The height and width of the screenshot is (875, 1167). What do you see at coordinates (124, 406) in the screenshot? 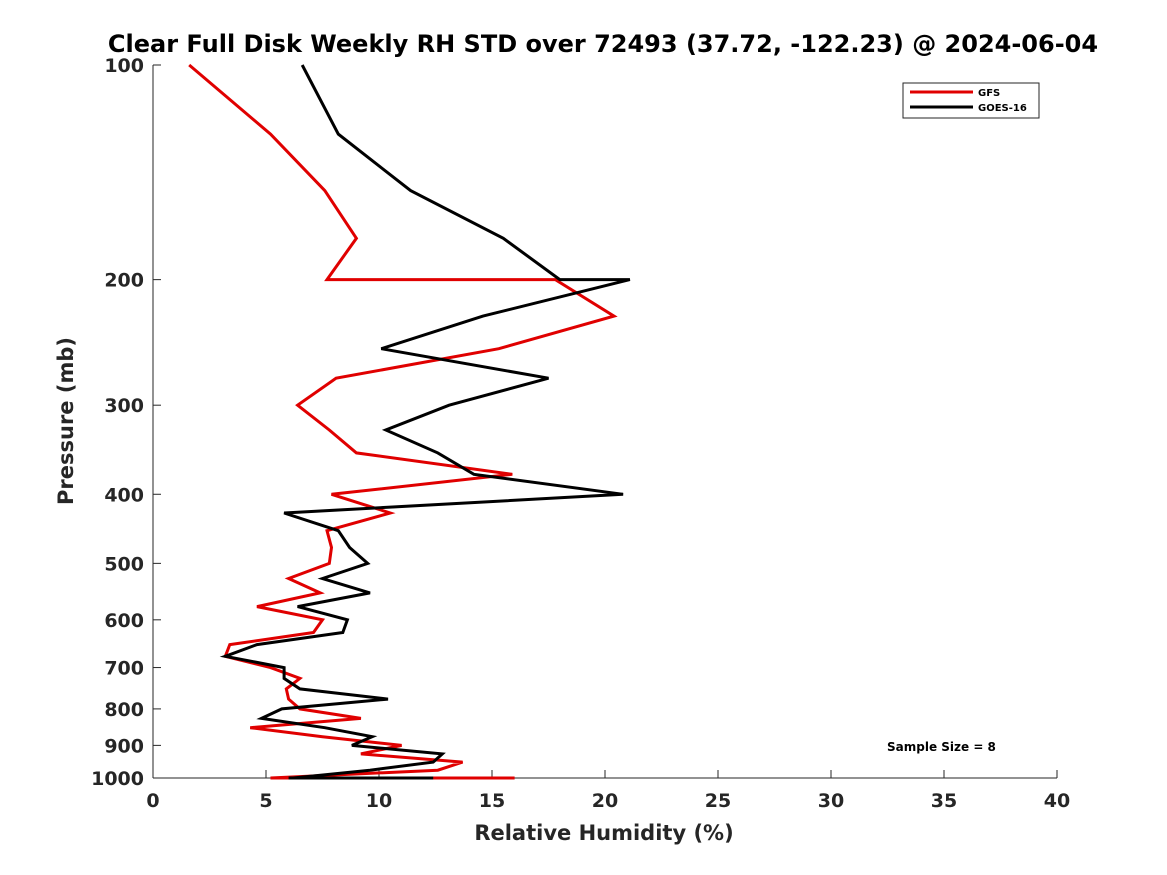
I see `y-tick-label: 300` at bounding box center [124, 406].